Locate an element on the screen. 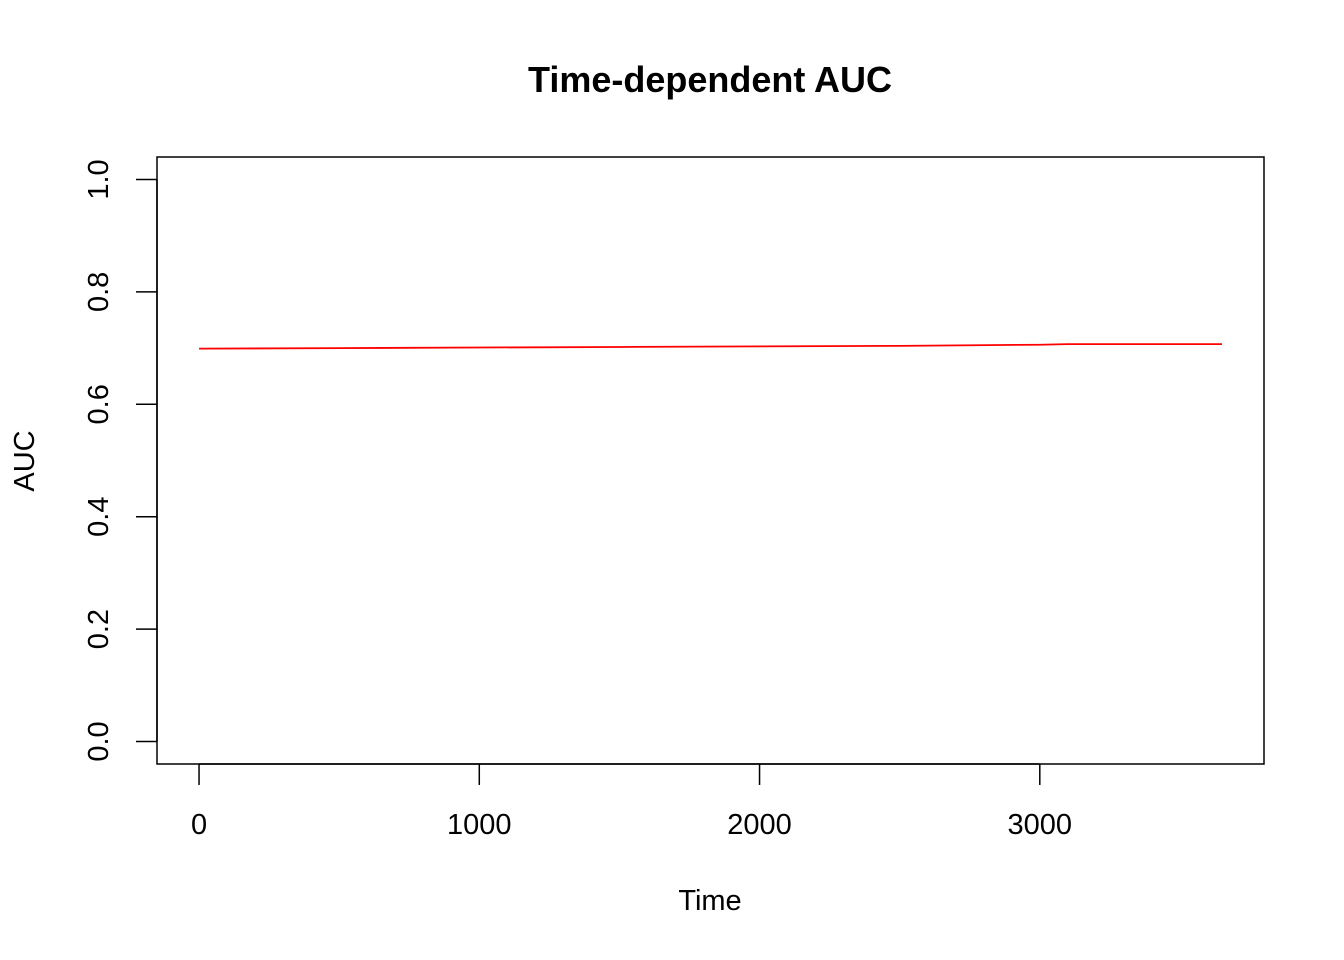  x-tick-label: 1000 is located at coordinates (479, 825).